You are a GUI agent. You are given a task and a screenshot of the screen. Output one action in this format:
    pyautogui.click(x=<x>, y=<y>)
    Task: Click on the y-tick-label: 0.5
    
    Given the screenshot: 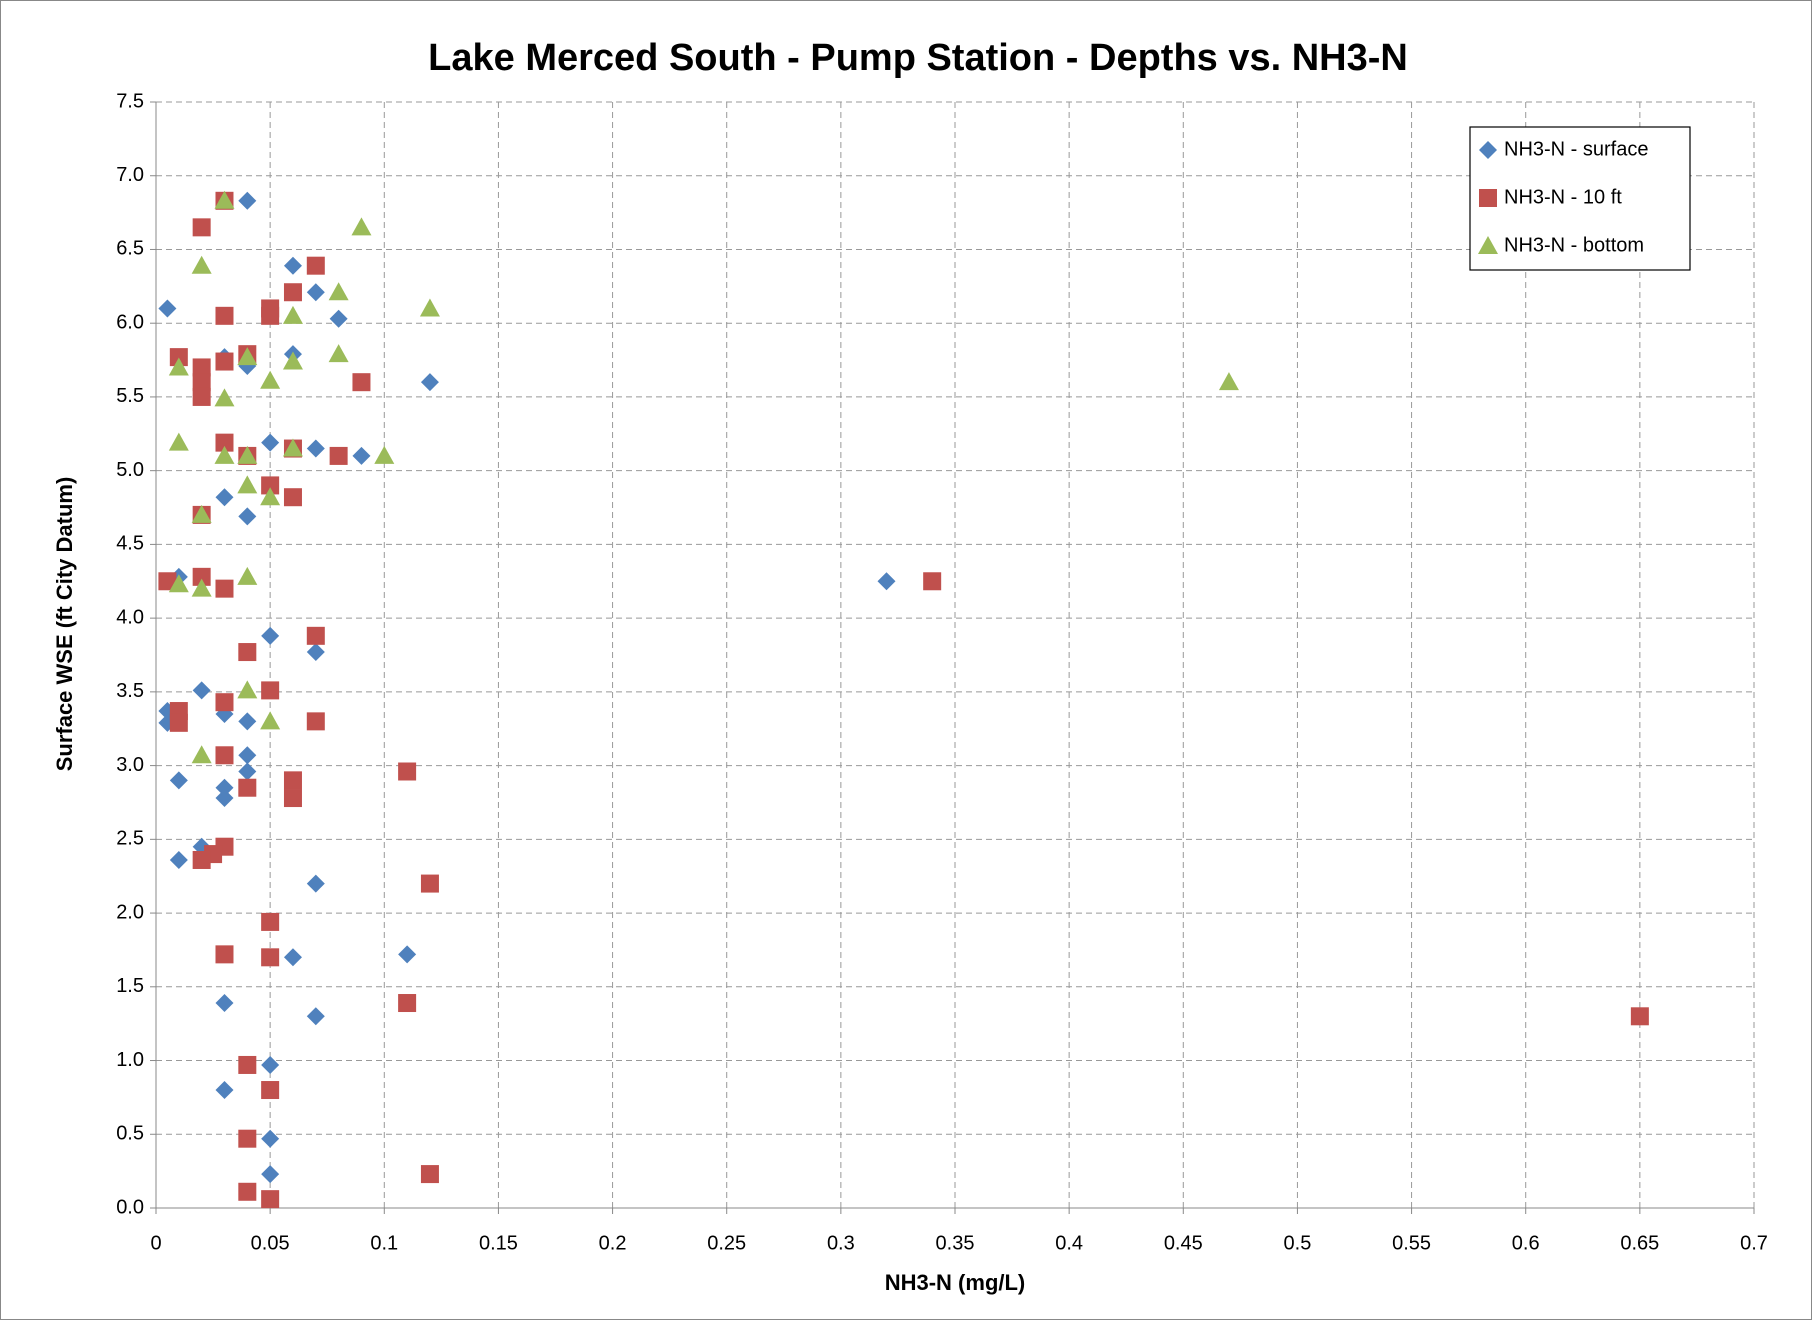 What is the action you would take?
    pyautogui.click(x=130, y=1134)
    